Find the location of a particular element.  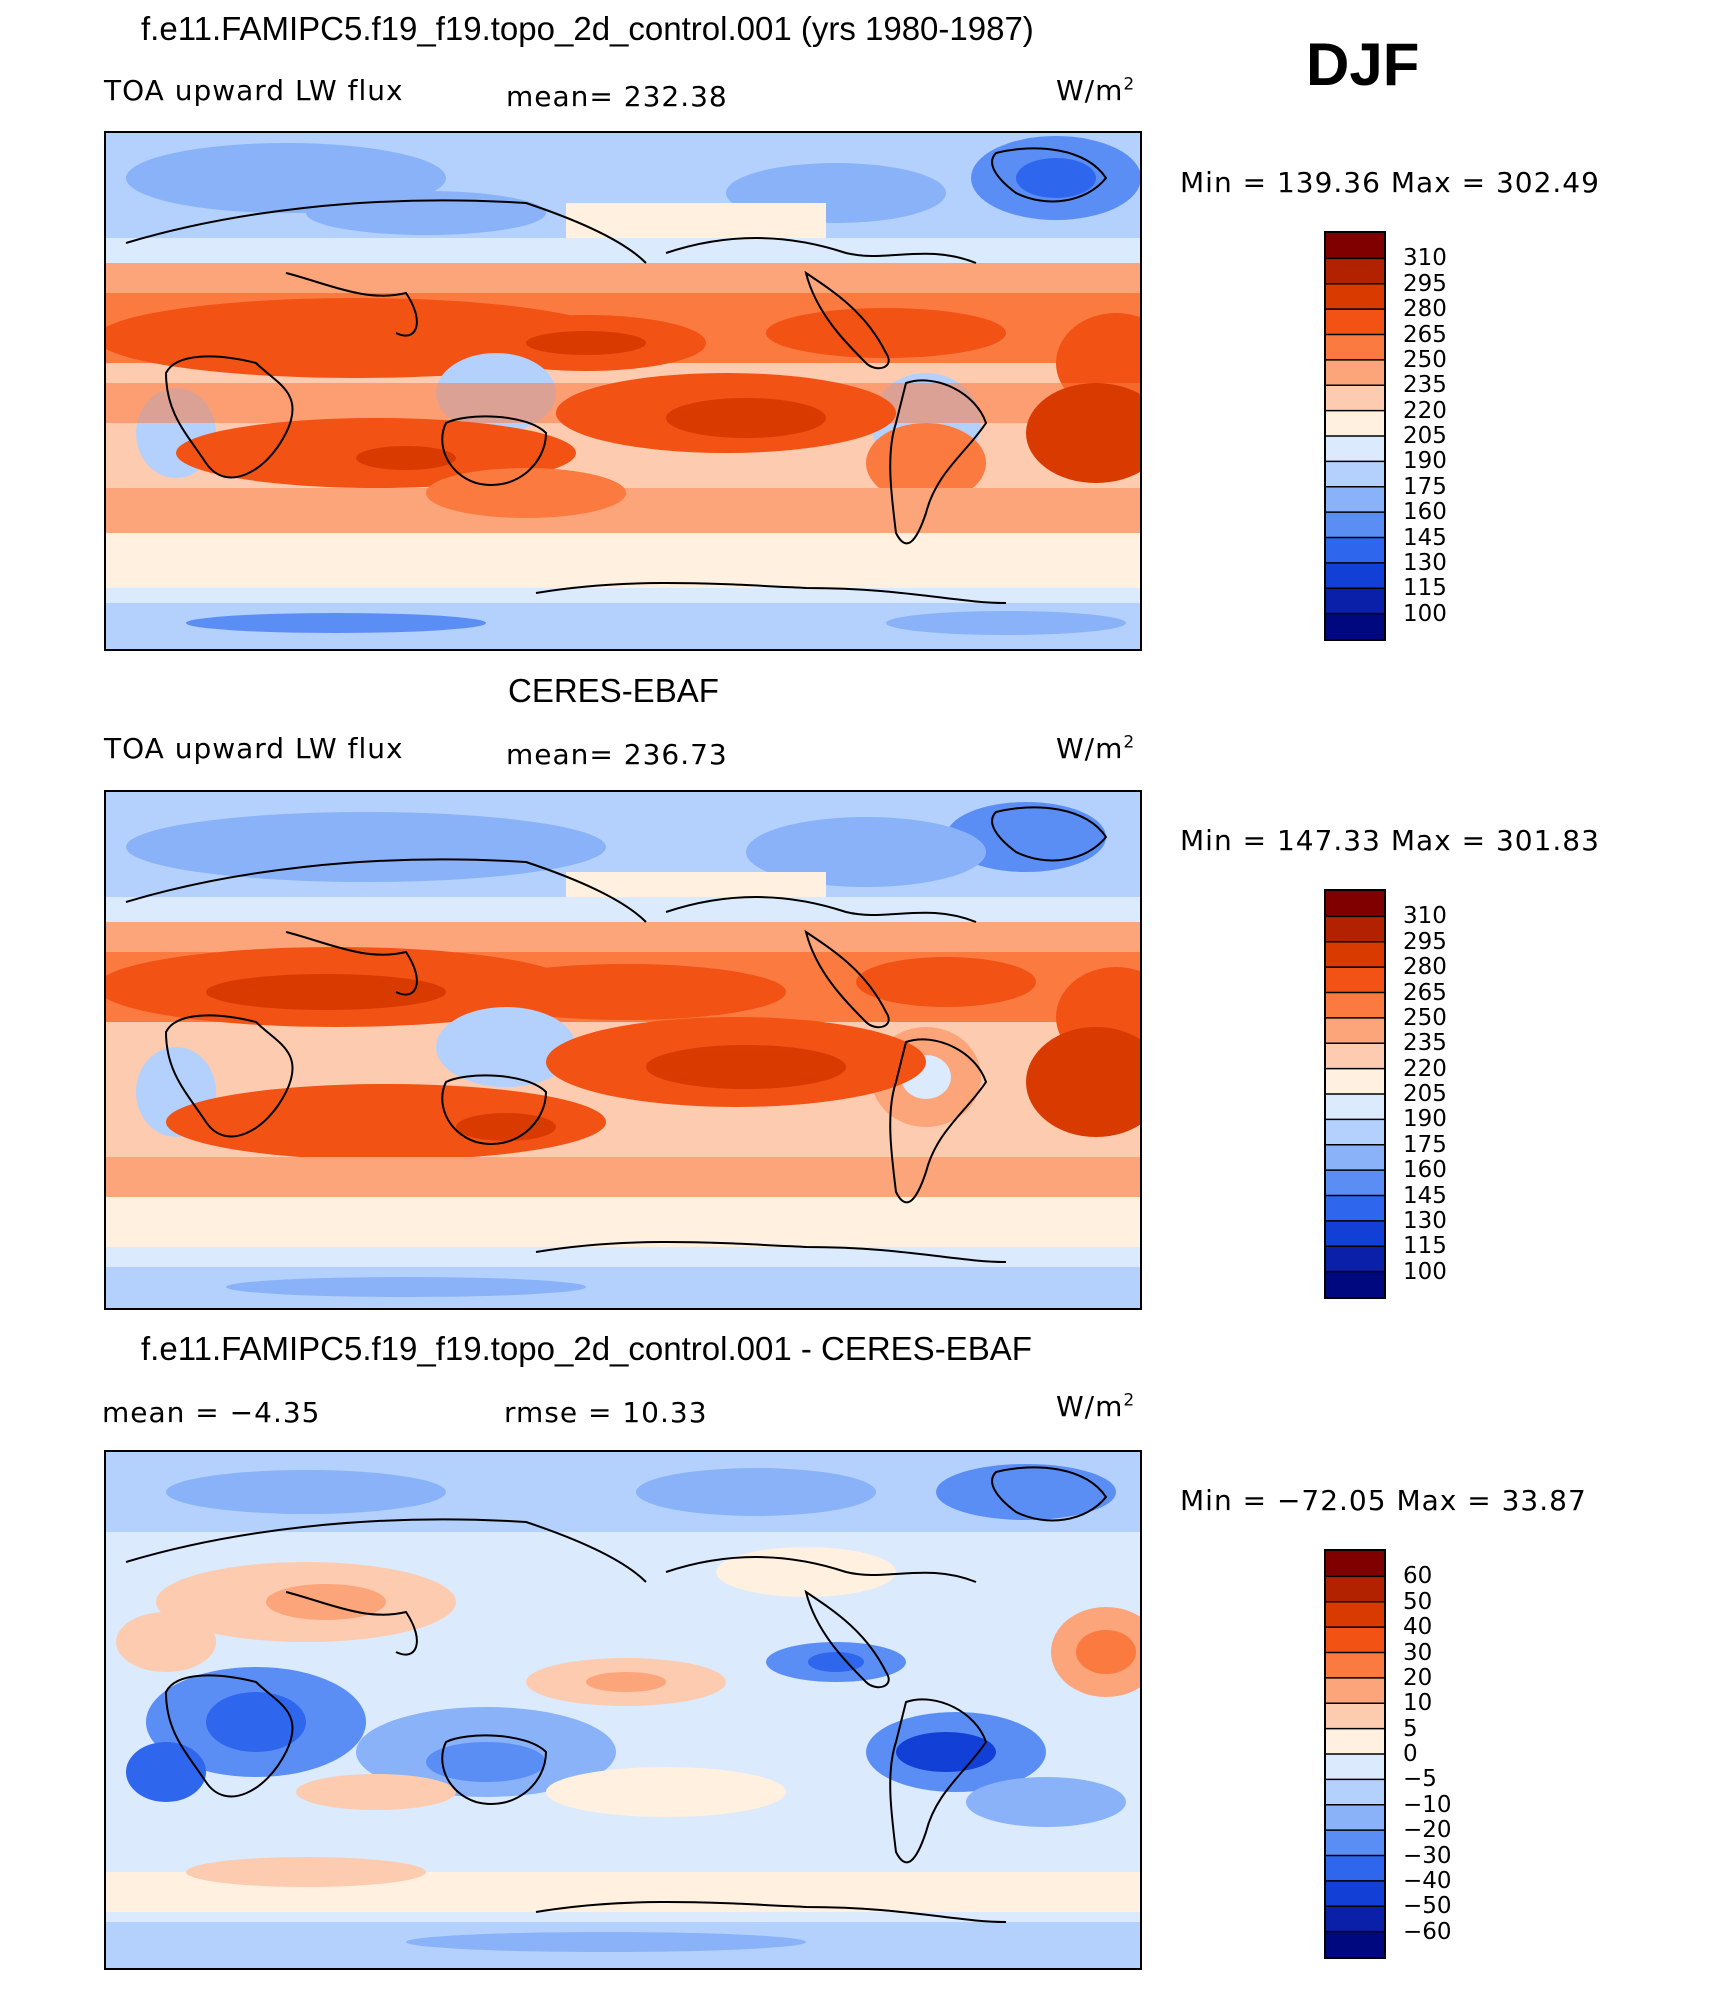

colorbar-tick-label: 20 is located at coordinates (1418, 1677).